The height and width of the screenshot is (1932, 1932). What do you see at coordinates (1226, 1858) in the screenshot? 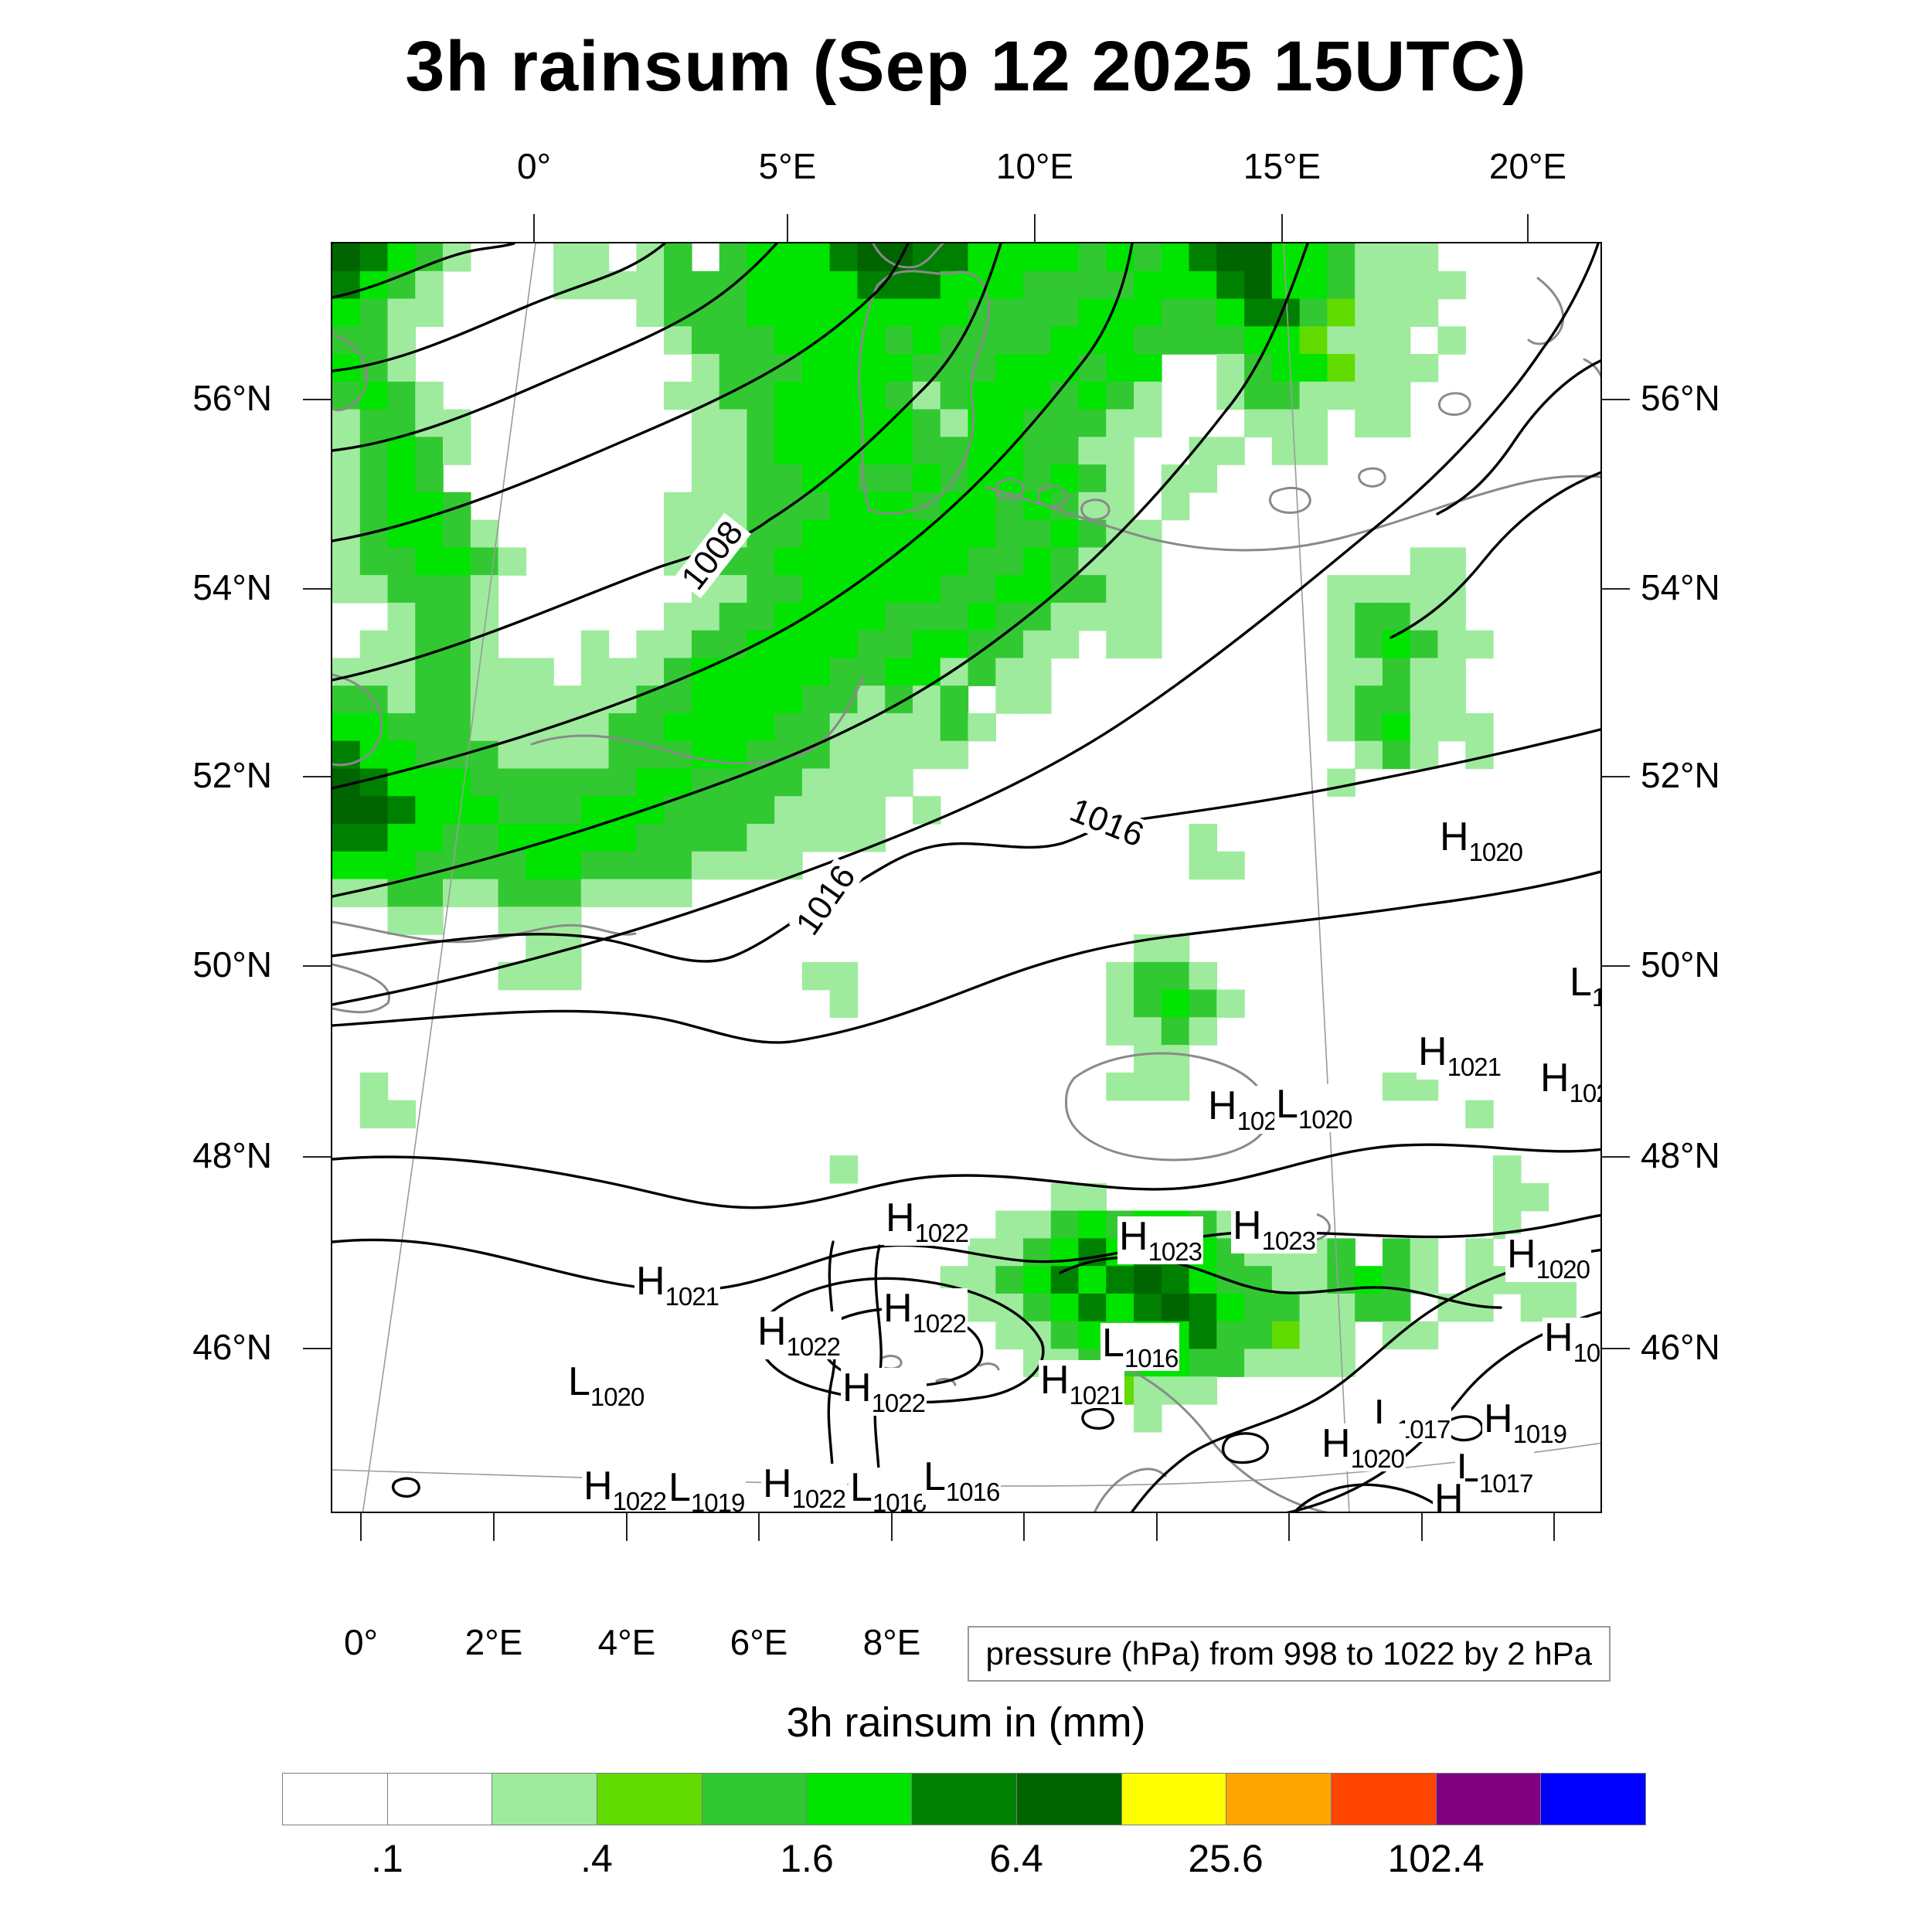
I see `colorbar-tick-label: 25.6` at bounding box center [1226, 1858].